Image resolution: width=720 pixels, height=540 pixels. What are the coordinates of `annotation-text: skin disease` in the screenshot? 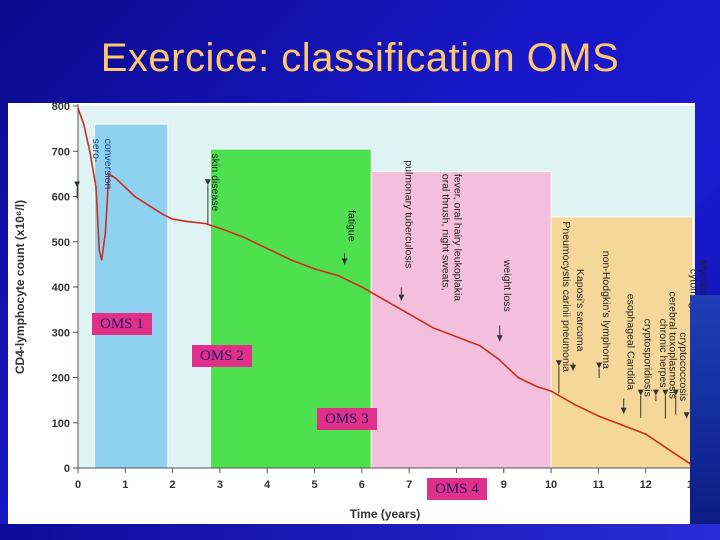 It's located at (215, 183).